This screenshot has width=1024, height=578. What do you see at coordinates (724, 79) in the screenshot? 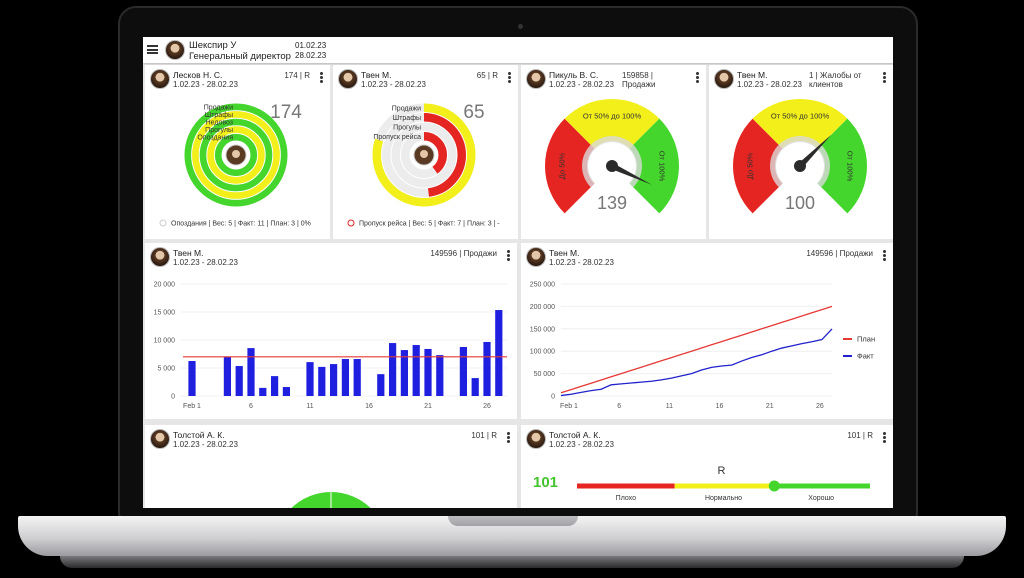
I see `widget-avatar` at bounding box center [724, 79].